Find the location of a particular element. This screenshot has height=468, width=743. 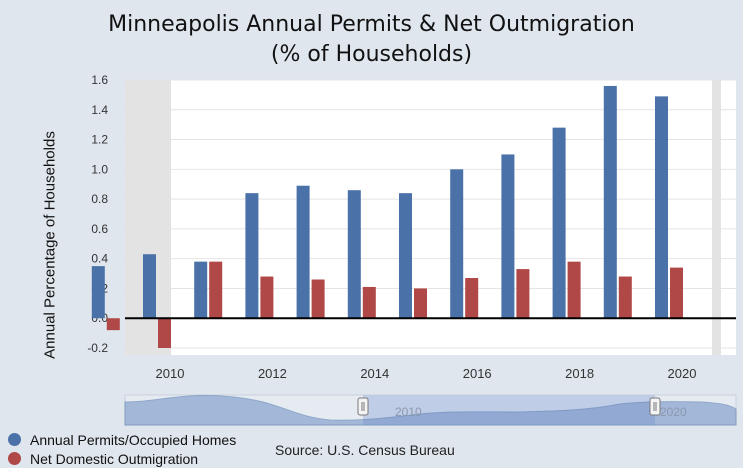

legend-item-permits: Annual Permits/Occupied Homes is located at coordinates (122, 439).